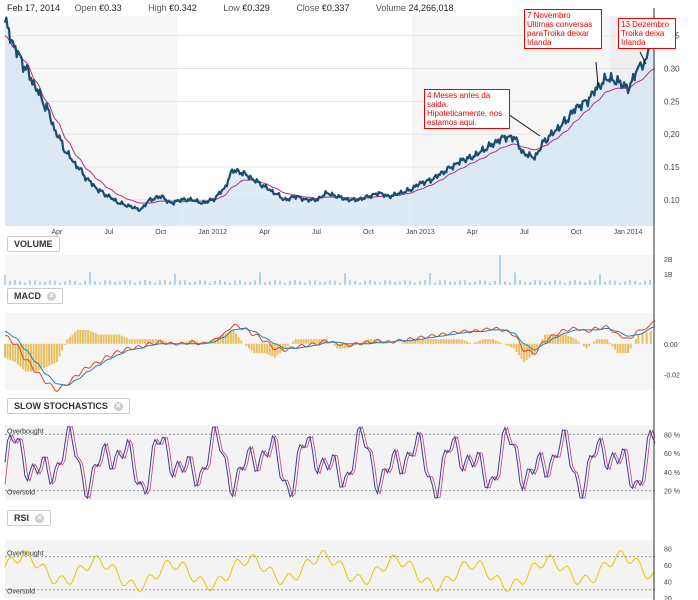 The height and width of the screenshot is (600, 698). I want to click on volume-panel-title: VOLUME, so click(33, 244).